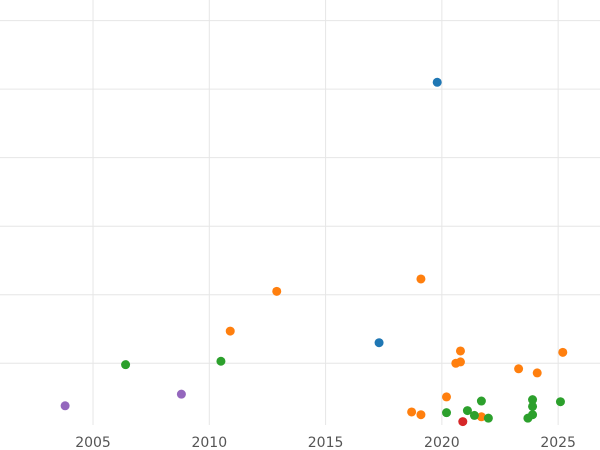 Image resolution: width=600 pixels, height=450 pixels. I want to click on x-tick-labels: 2005 2010 2015 2020 2025, so click(325, 442).